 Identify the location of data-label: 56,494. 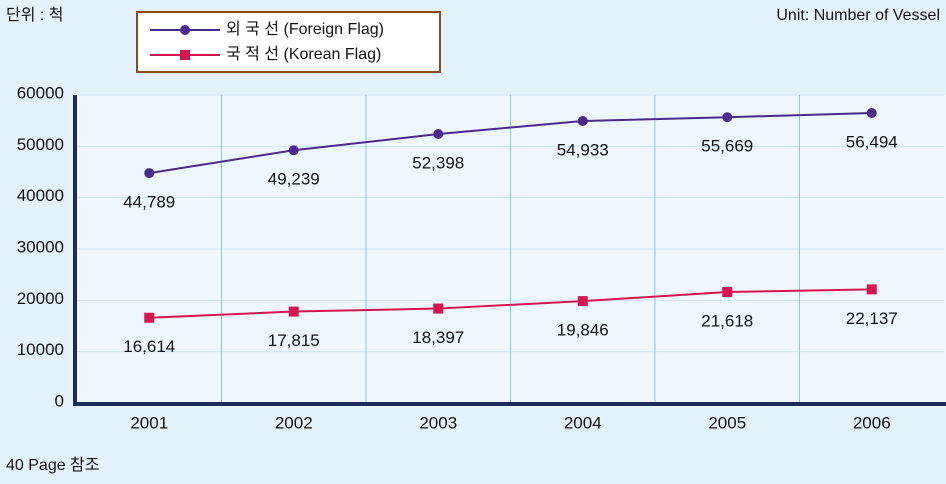
(872, 141).